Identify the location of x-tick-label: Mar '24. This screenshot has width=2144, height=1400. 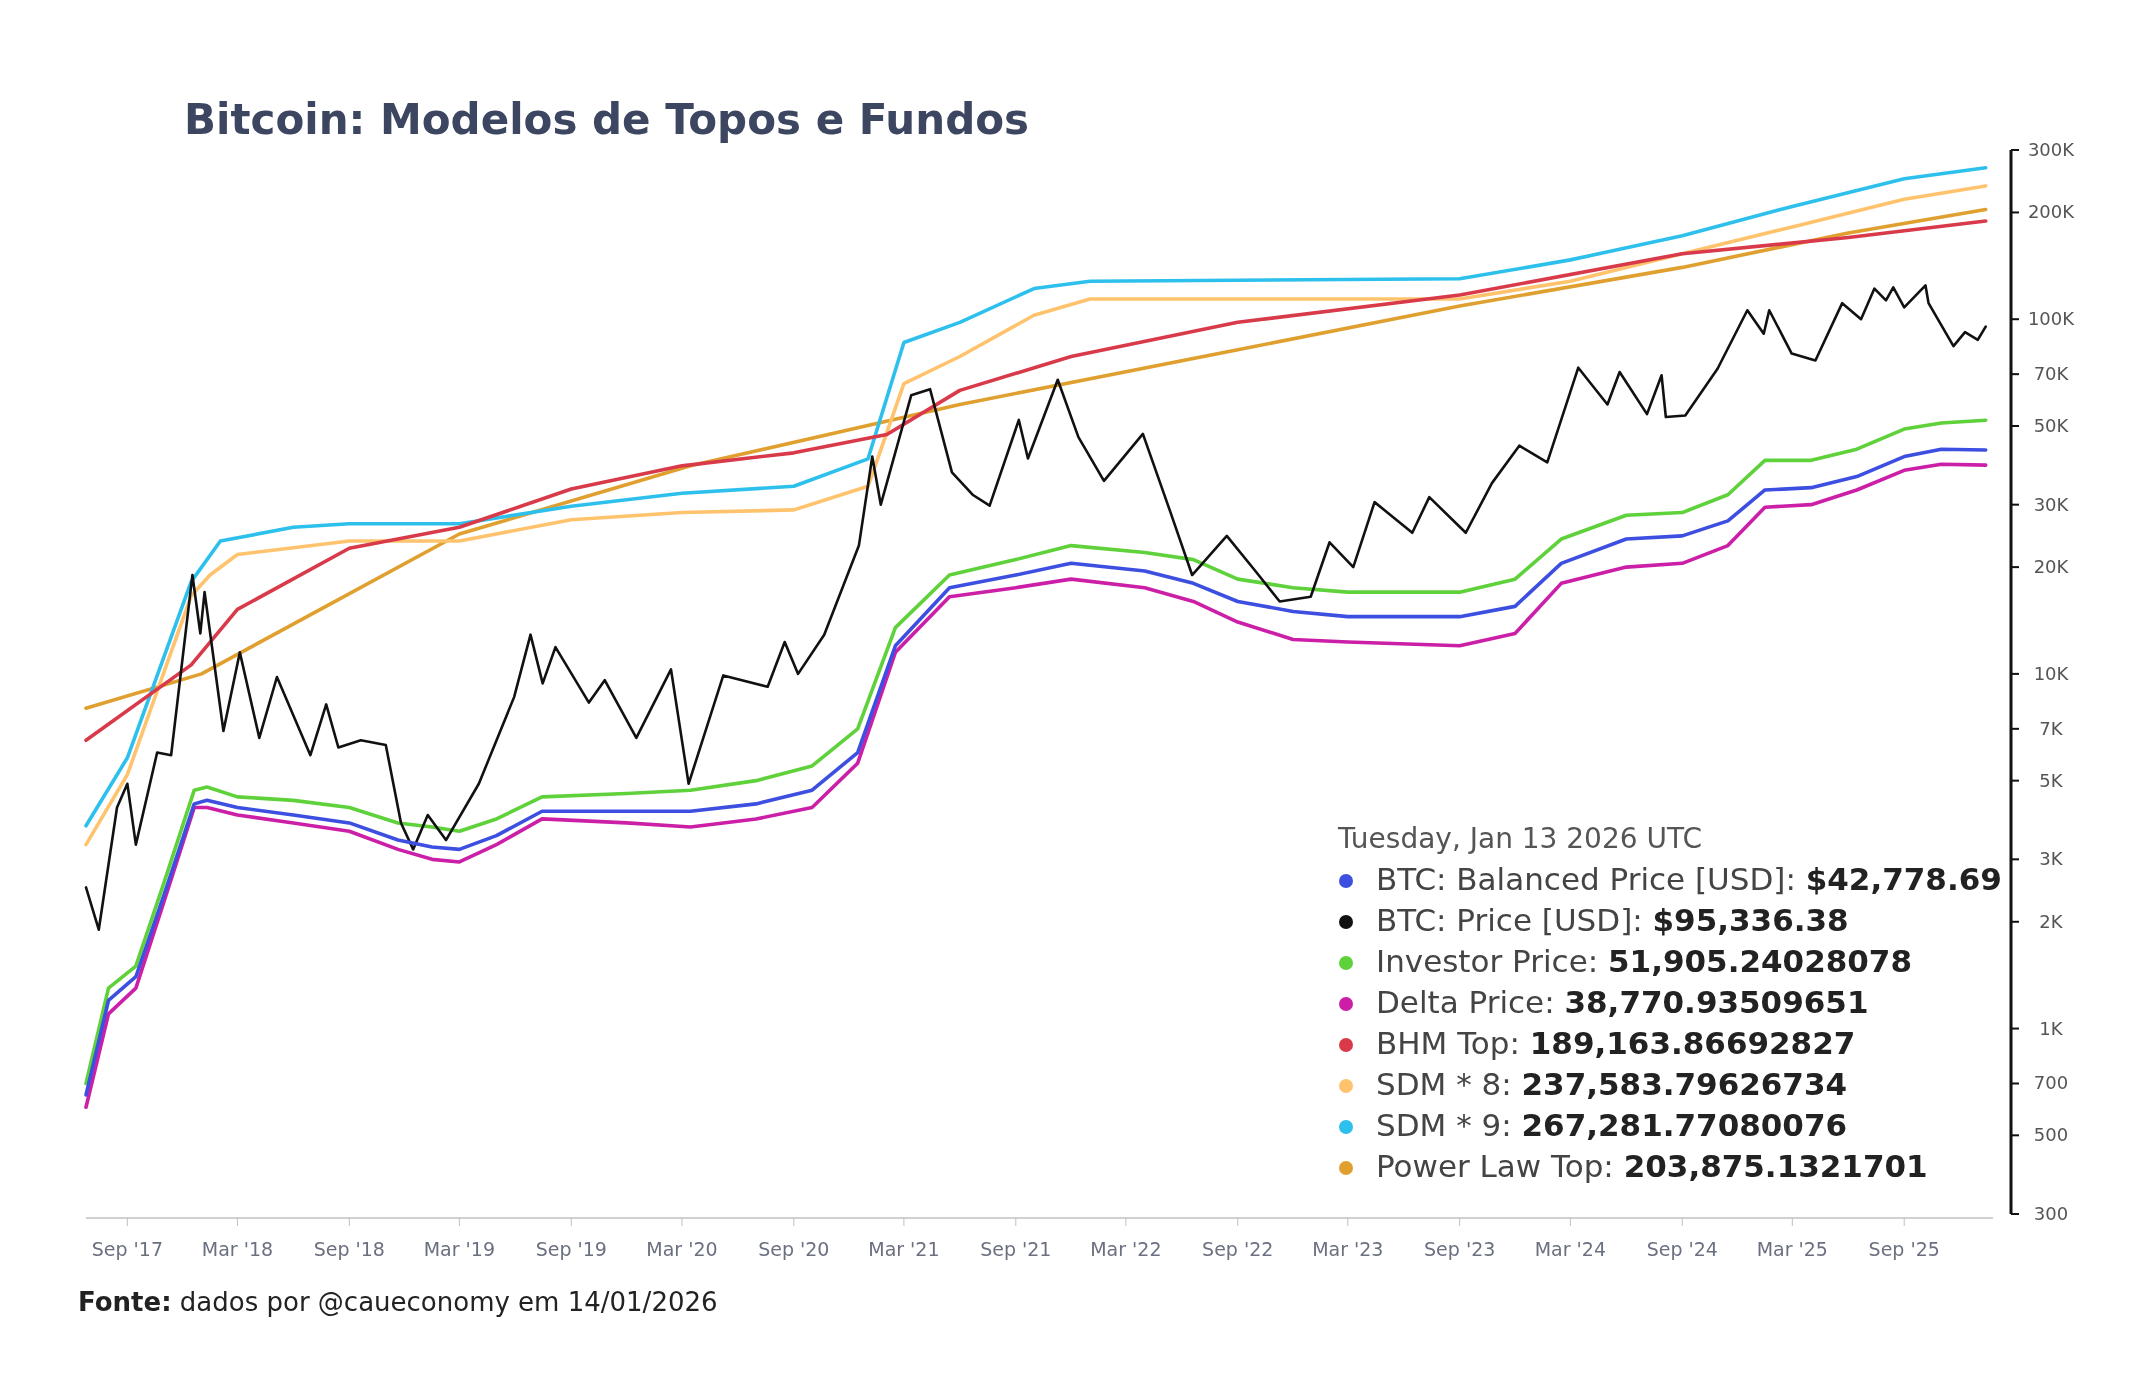
(1570, 1249).